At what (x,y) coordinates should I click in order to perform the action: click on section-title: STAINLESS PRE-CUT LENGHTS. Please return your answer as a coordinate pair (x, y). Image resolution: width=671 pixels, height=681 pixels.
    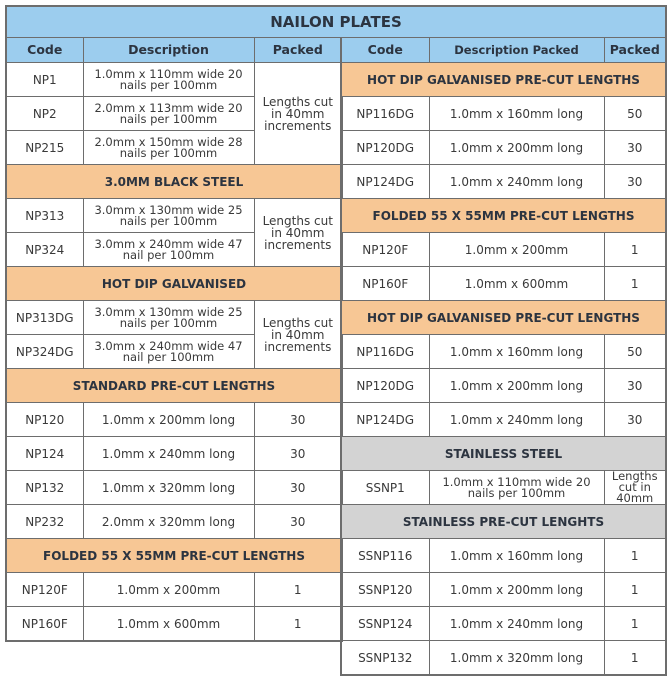
    Looking at the image, I should click on (503, 521).